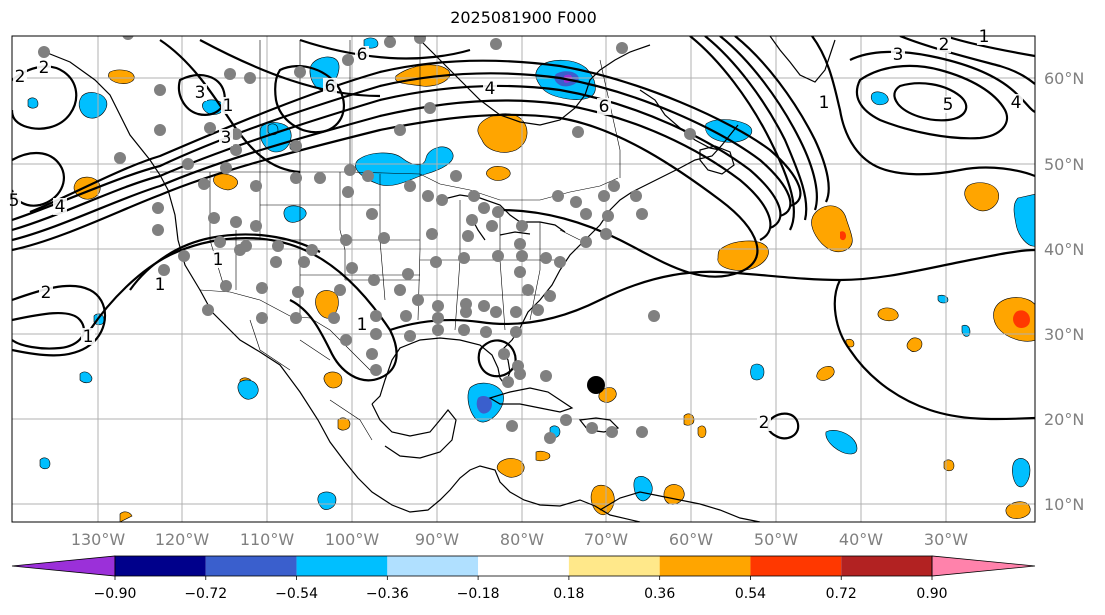  What do you see at coordinates (843, 236) in the screenshot?
I see `anomaly-core` at bounding box center [843, 236].